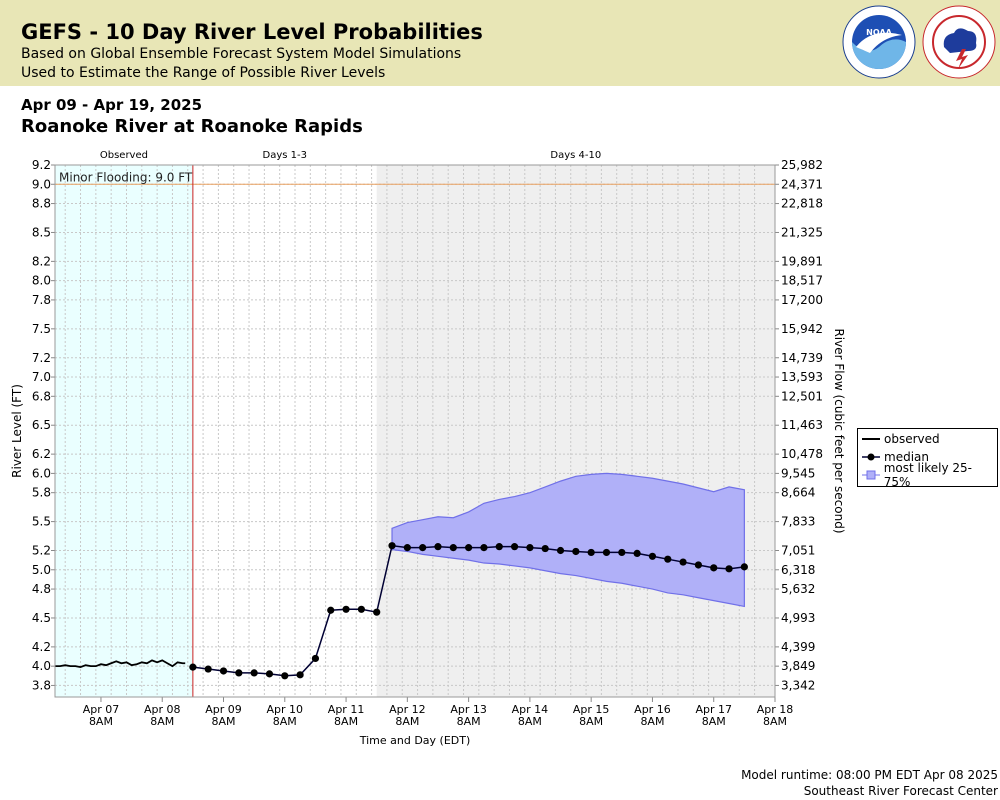 Image resolution: width=1000 pixels, height=800 pixels. I want to click on y-tick-label: 4.0, so click(41, 666).